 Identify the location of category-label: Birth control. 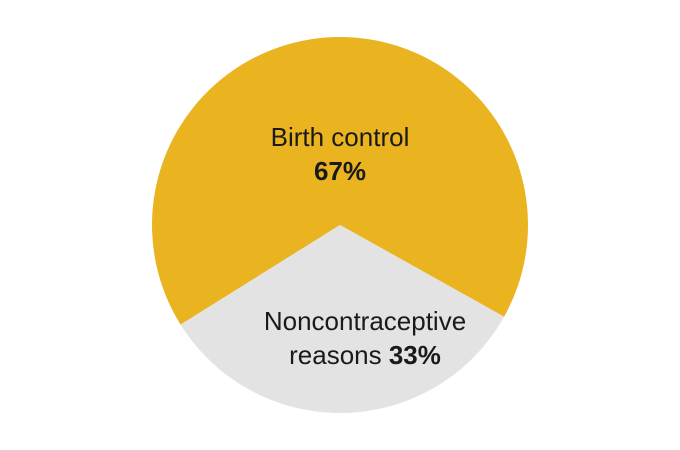
(340, 137).